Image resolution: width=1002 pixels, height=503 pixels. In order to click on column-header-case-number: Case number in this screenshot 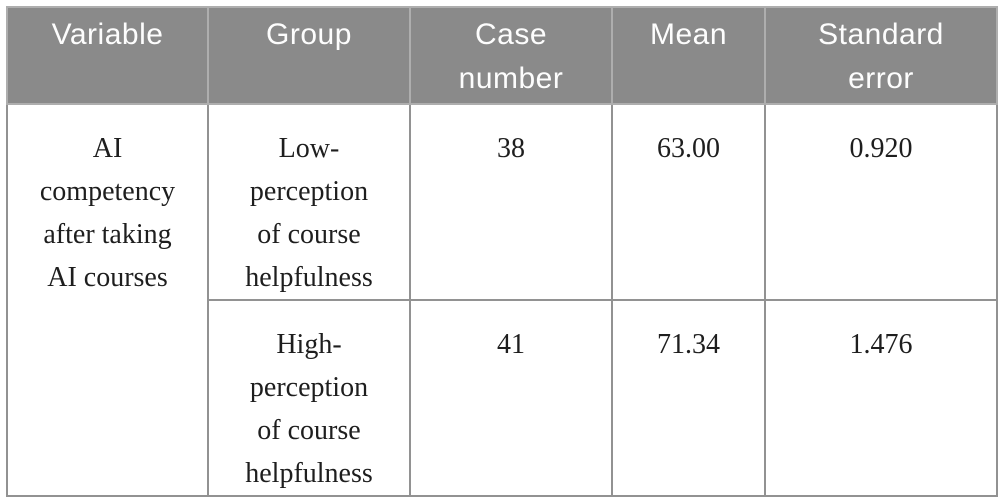, I will do `click(511, 55)`.